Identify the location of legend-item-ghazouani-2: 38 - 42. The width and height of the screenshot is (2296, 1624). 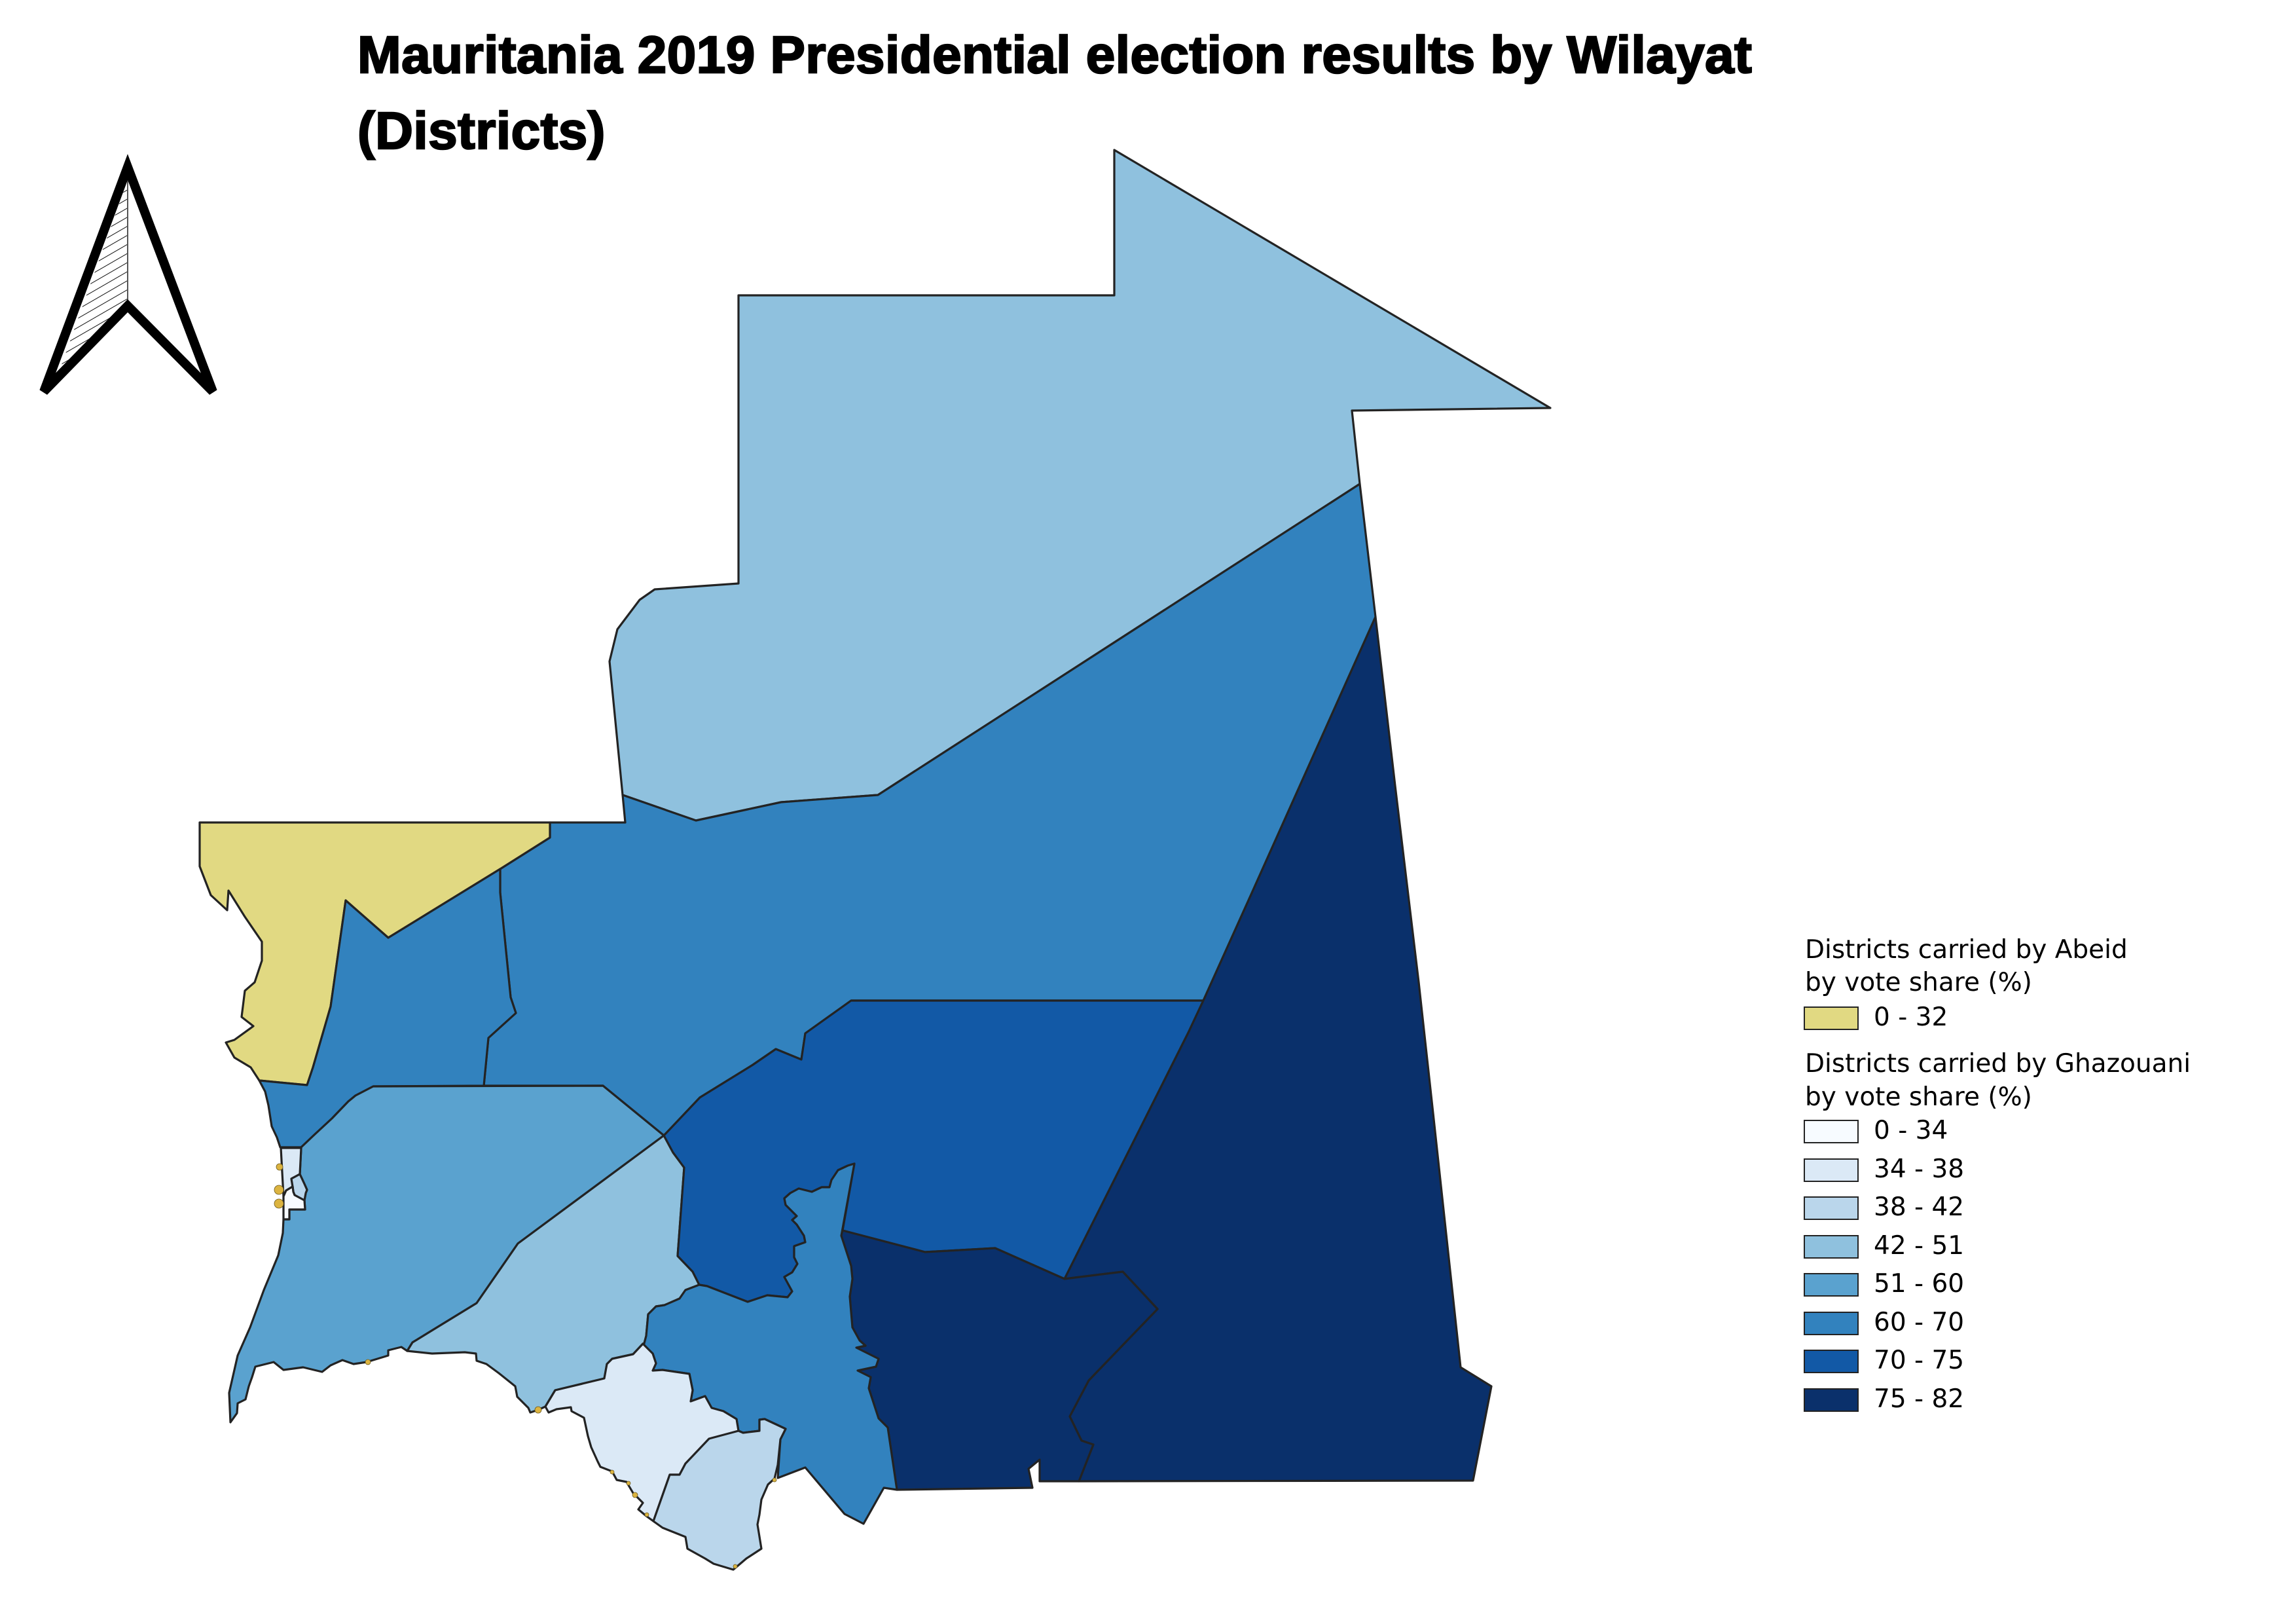
(2033, 1207).